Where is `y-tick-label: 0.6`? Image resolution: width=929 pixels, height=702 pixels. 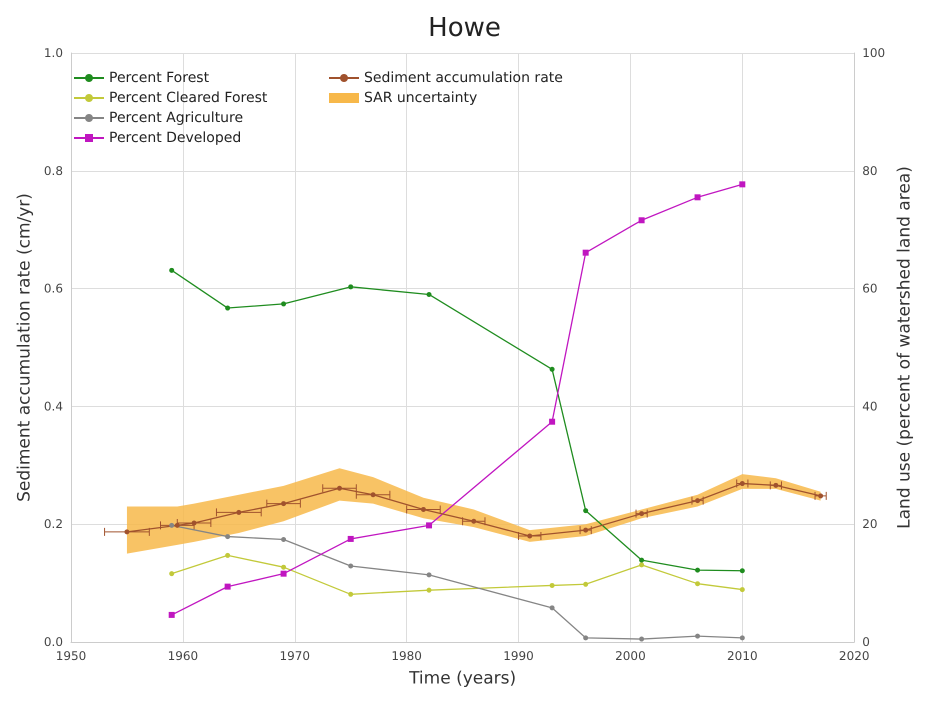
y-tick-label: 0.6 is located at coordinates (53, 289).